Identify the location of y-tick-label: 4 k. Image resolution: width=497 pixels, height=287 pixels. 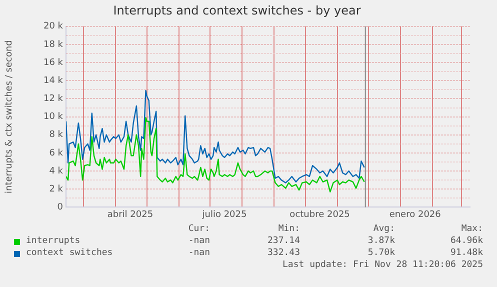
(56, 171).